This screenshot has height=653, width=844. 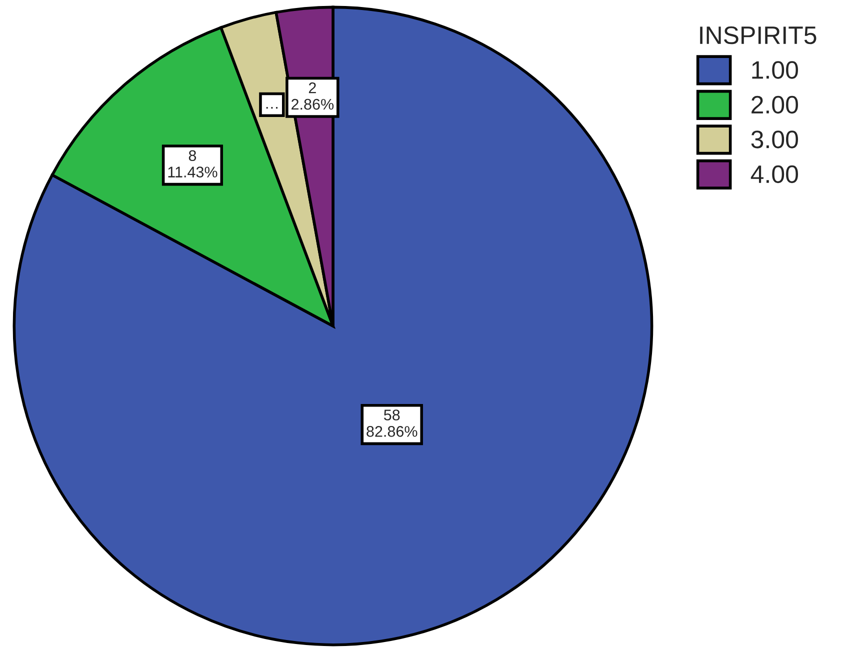 I want to click on legend-label: 3.00, so click(x=774, y=139).